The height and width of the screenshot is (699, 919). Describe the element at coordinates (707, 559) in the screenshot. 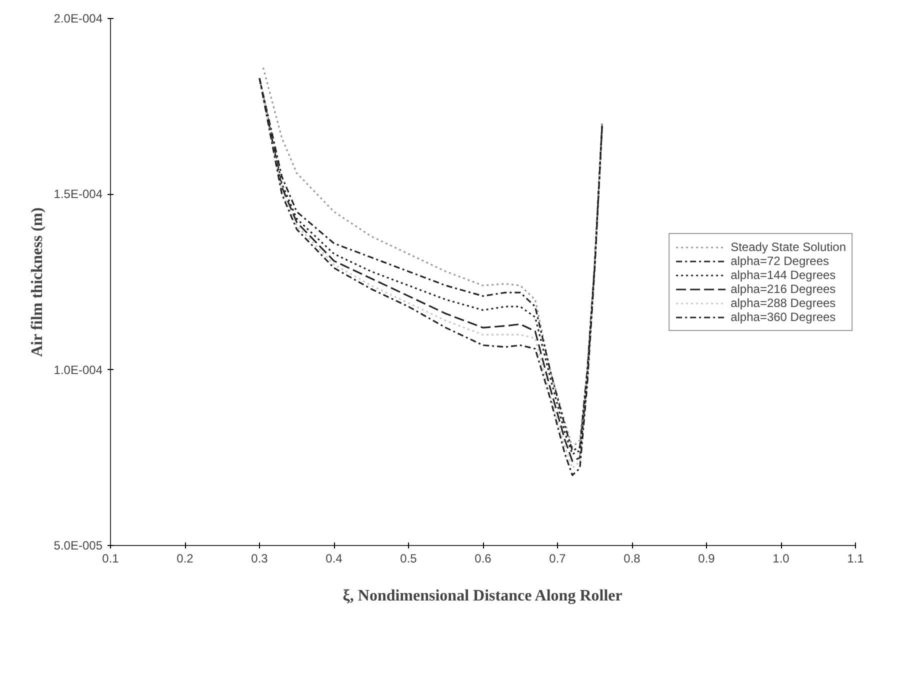

I see `x-tick-label: 0.9` at that location.